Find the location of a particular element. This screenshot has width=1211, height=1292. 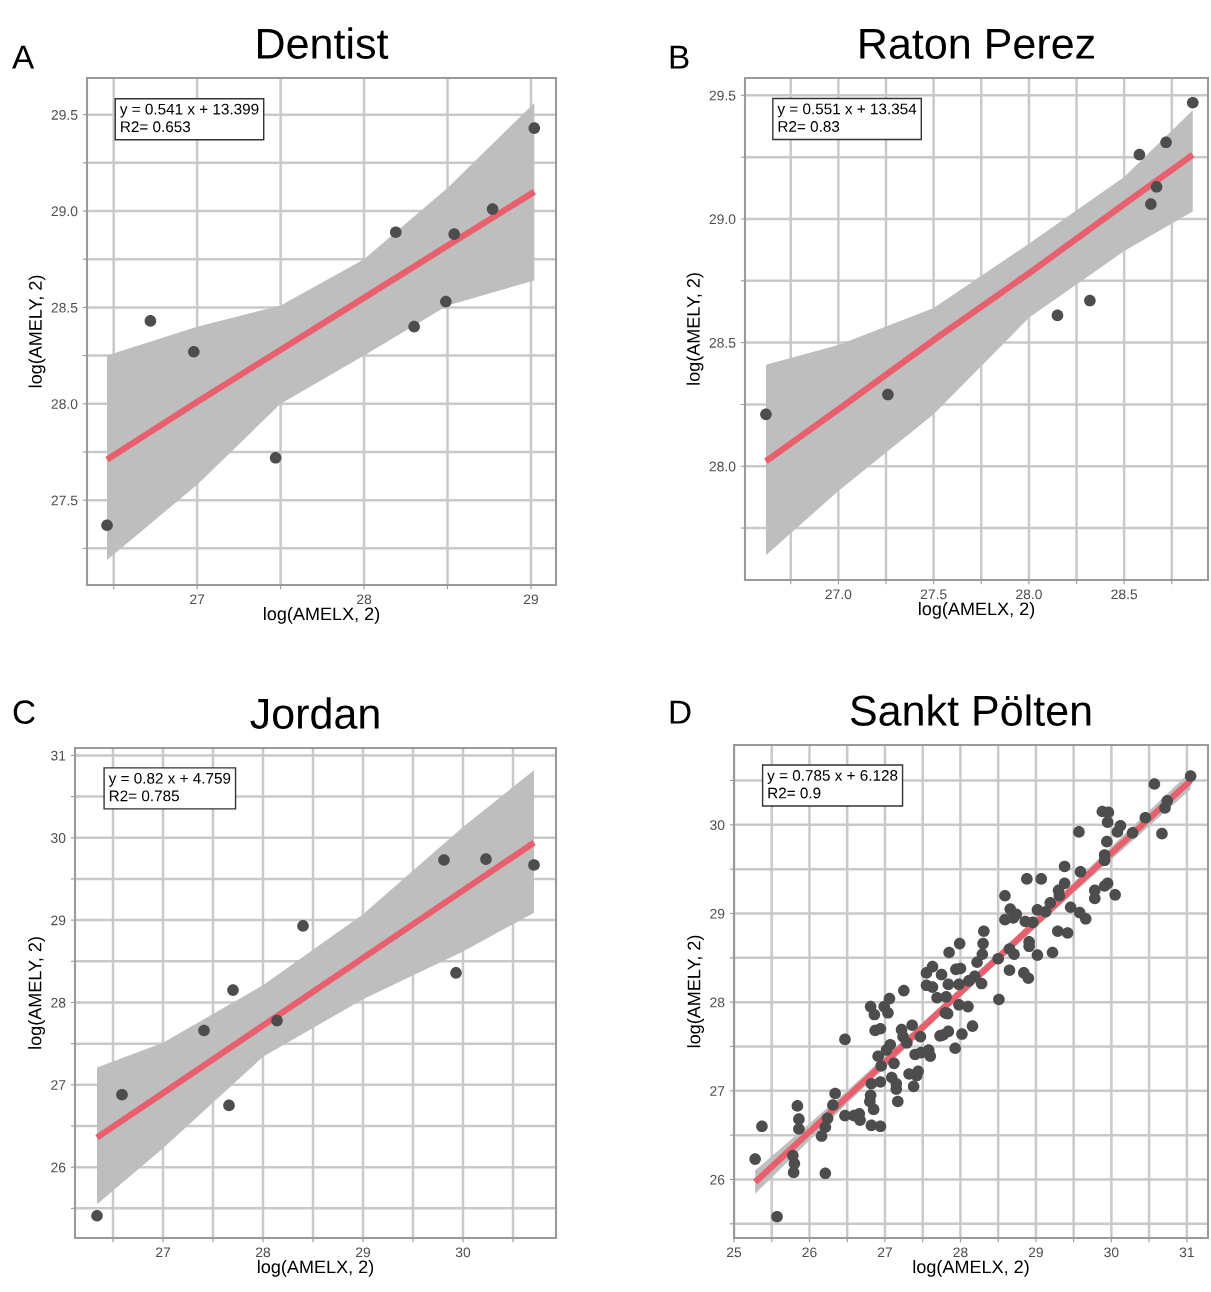

x-tick-label: 27.5 is located at coordinates (933, 594).